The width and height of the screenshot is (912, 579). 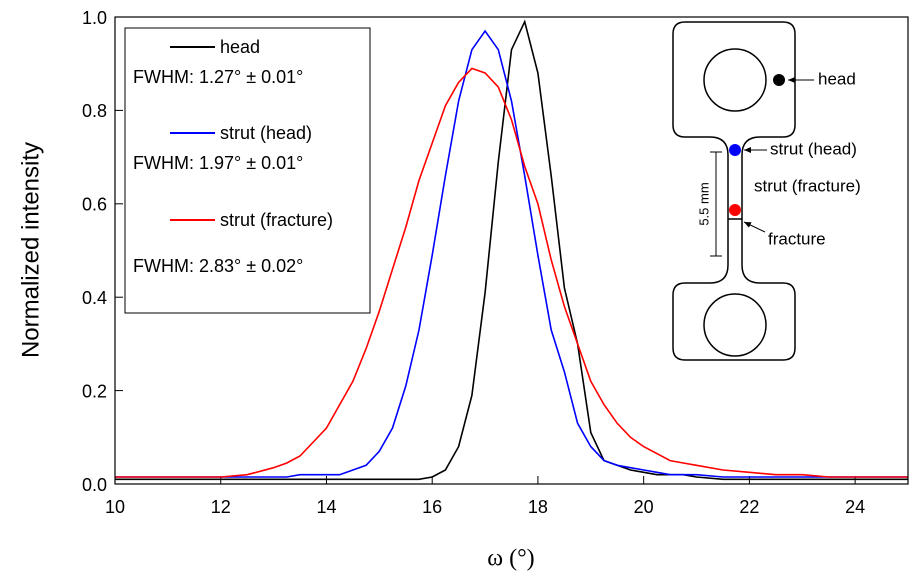 I want to click on legend-label: strut (head), so click(x=266, y=133).